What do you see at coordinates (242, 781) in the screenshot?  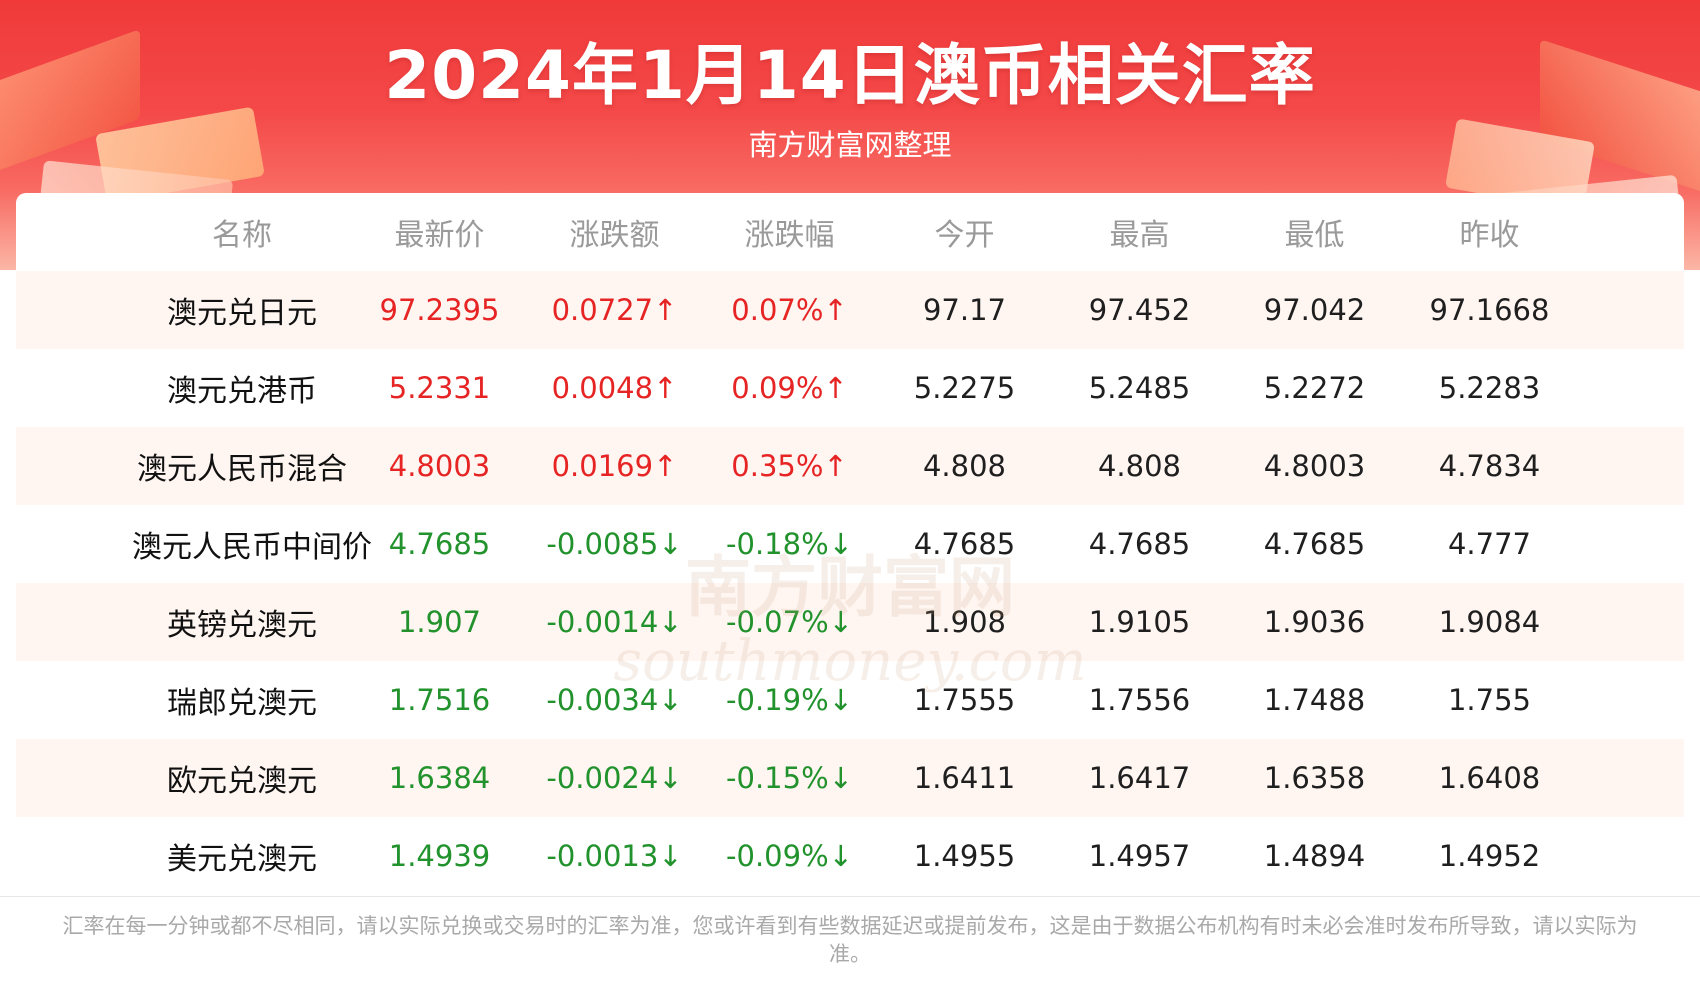 I see `pair-name: 欧元兑澳元` at bounding box center [242, 781].